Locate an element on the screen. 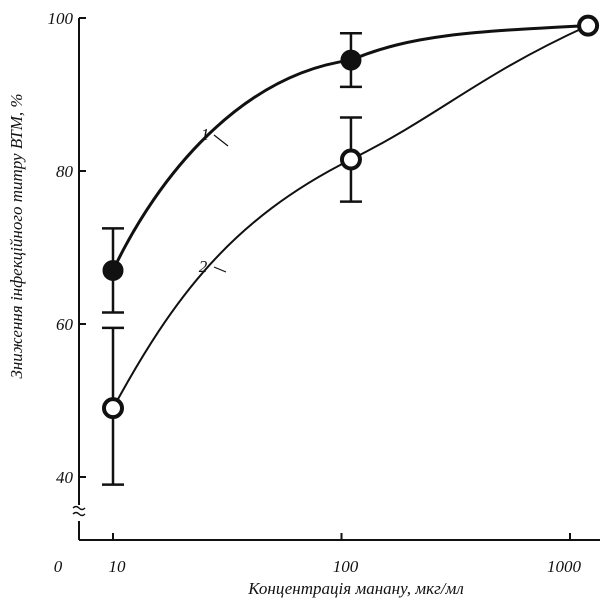  x-origin-label: 0 is located at coordinates (58, 566).